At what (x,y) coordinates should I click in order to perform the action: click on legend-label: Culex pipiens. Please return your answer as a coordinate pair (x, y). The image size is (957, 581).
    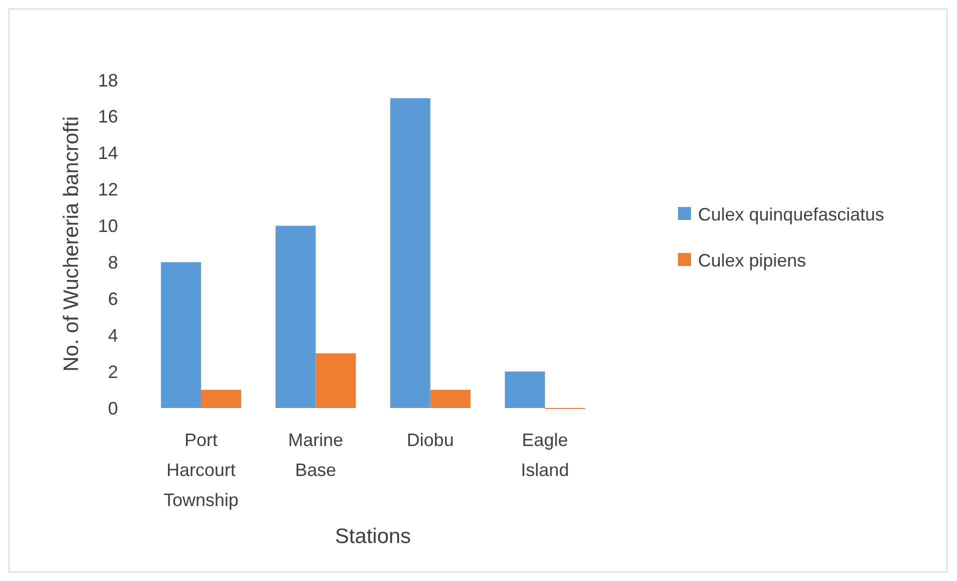
    Looking at the image, I should click on (752, 260).